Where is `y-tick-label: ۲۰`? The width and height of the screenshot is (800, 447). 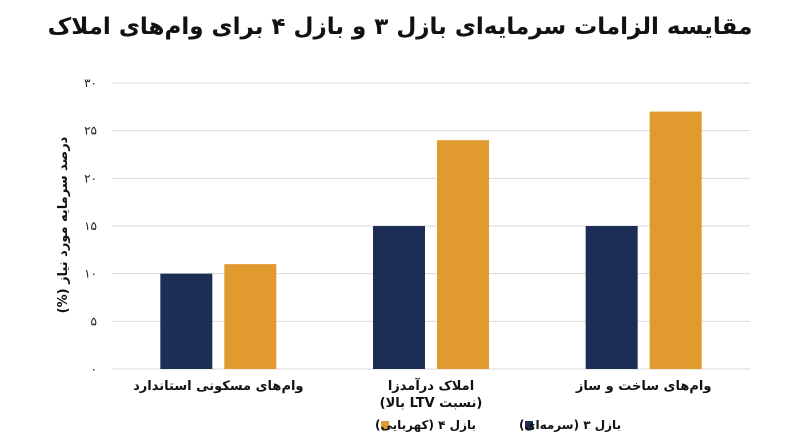
y-tick-label: ۲۰ is located at coordinates (90, 178).